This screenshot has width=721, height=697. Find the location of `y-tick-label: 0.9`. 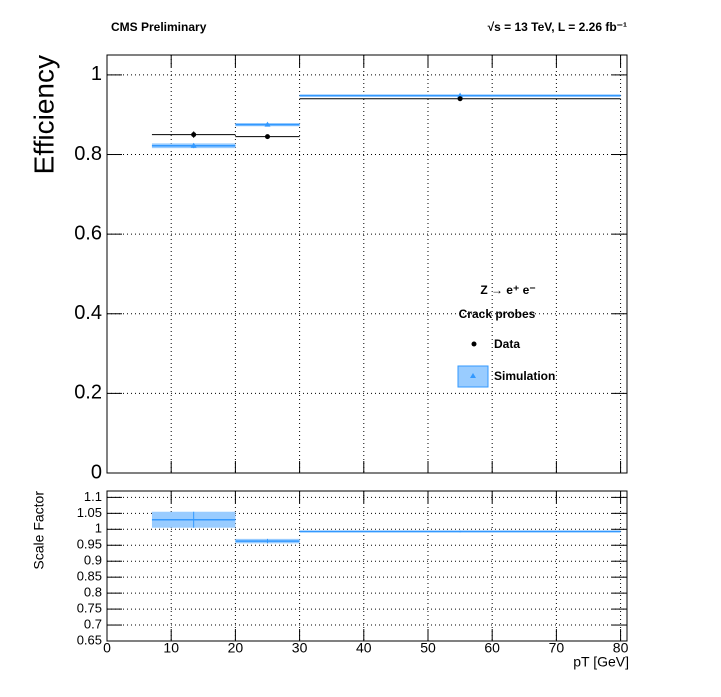

y-tick-label: 0.9 is located at coordinates (93, 560).